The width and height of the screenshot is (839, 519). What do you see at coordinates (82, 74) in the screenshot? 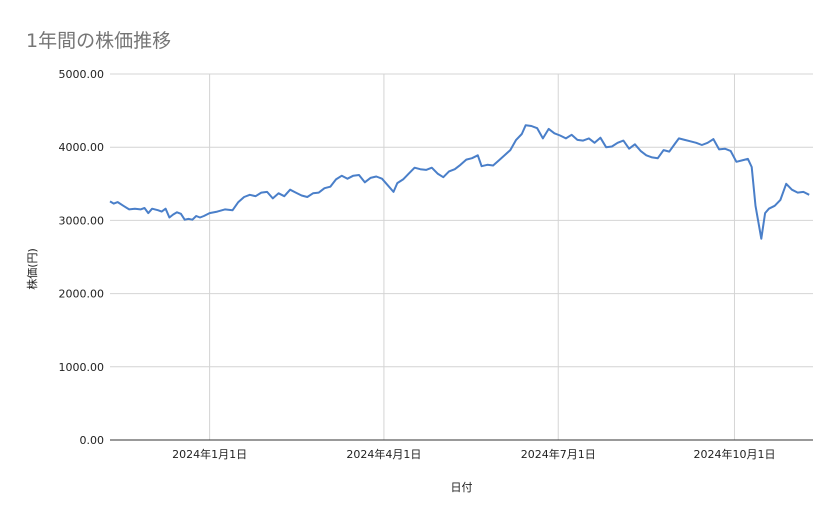
I see `y-tick-label: 5000.00` at bounding box center [82, 74].